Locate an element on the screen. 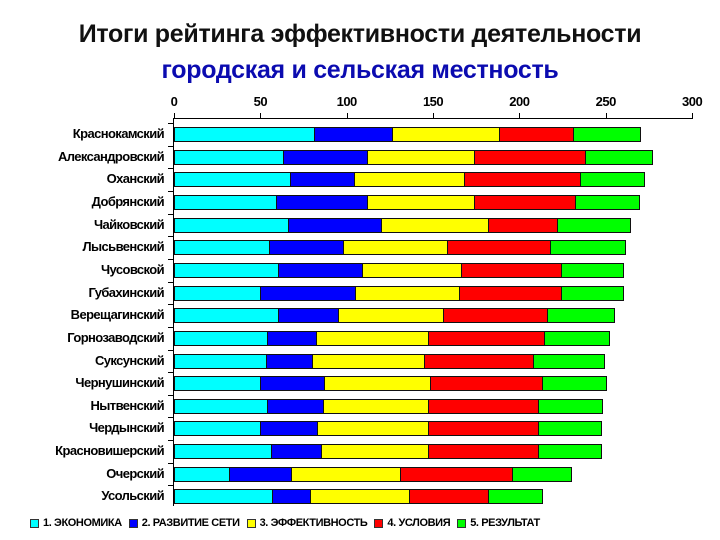 The width and height of the screenshot is (720, 540). category-label: Красновишерский is located at coordinates (109, 451).